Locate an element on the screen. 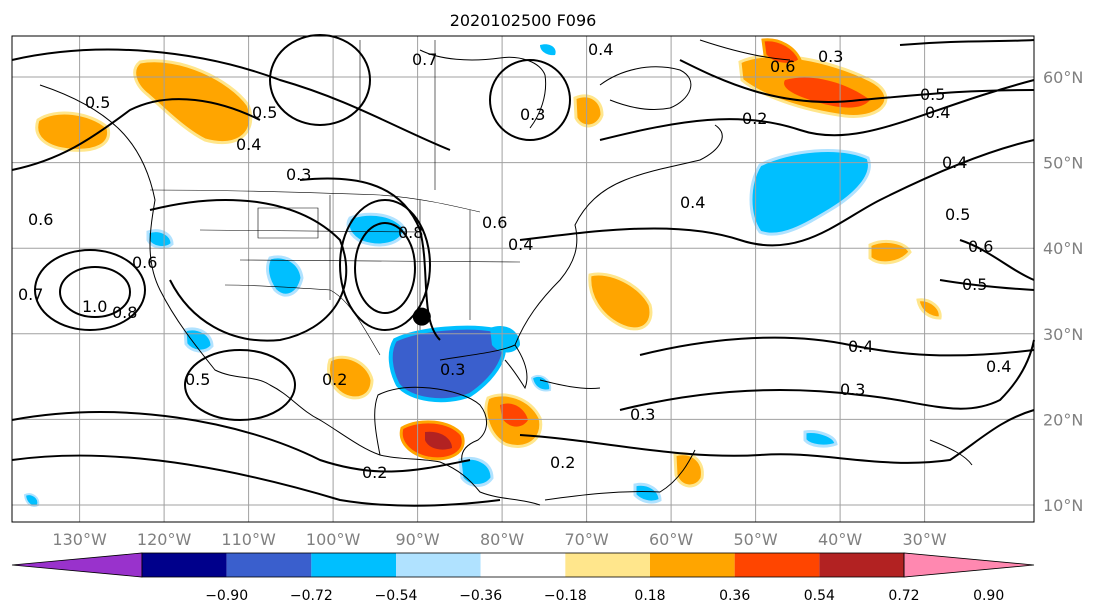  latitude-labels: 60°N 50°N 40°N 30°N 20°N 10°N is located at coordinates (1063, 291).